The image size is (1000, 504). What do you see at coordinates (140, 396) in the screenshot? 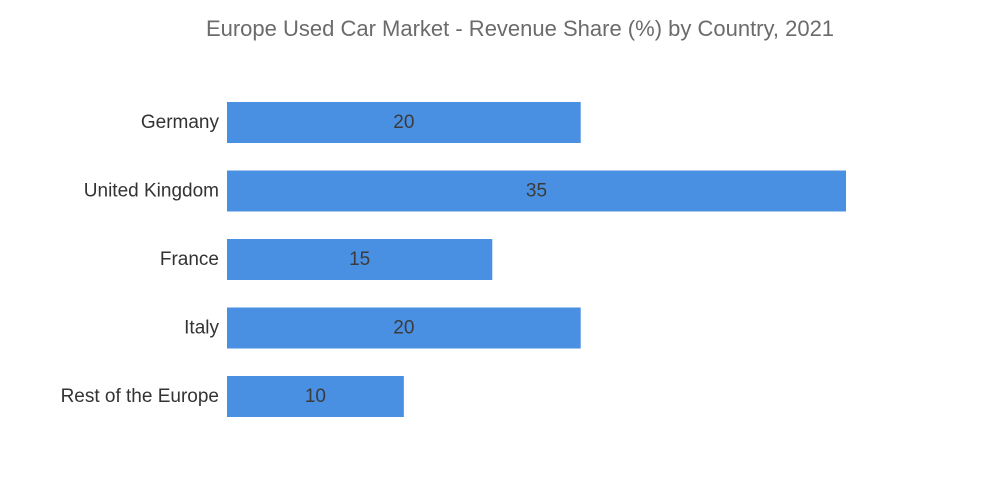
I see `category-label-rest-of-the-europe: Rest of the Europe` at bounding box center [140, 396].